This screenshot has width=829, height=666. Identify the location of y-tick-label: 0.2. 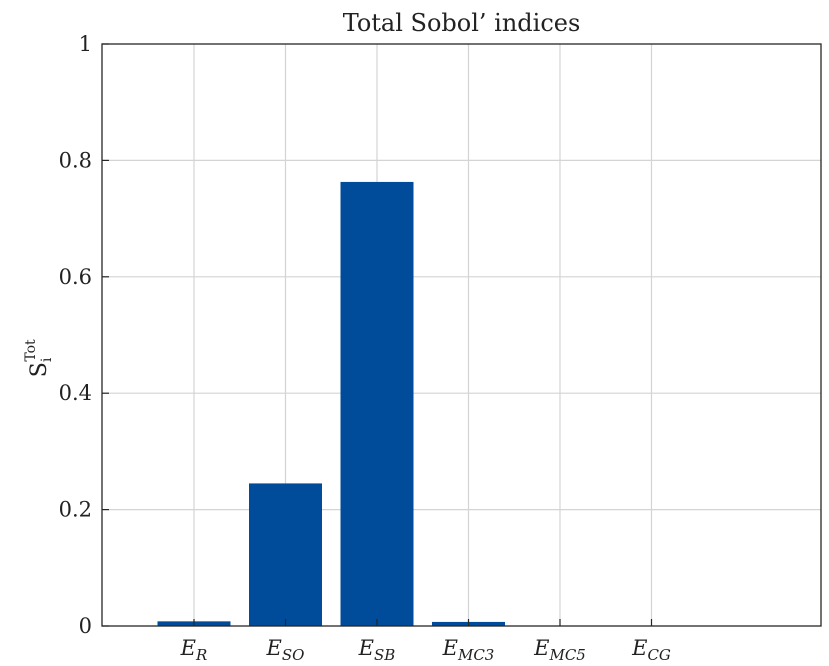
(75, 510).